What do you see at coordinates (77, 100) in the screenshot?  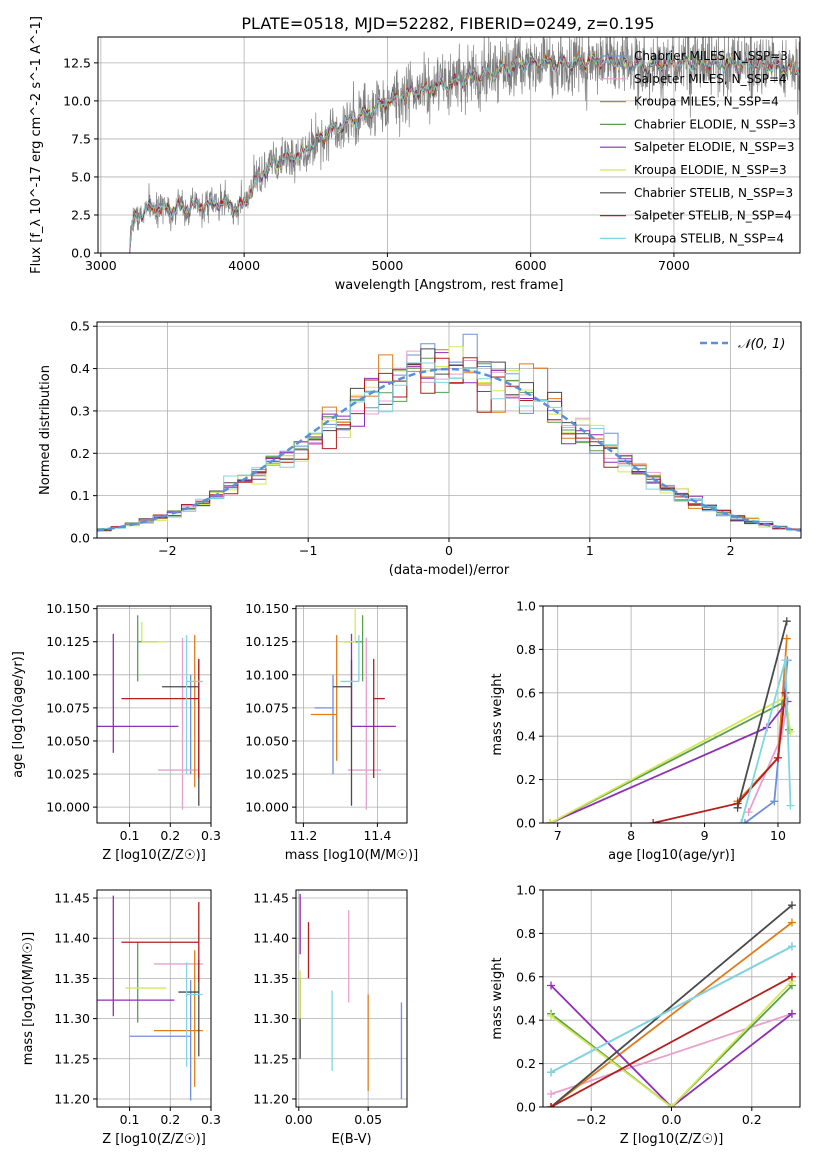 I see `y-tick-label: 10.0` at bounding box center [77, 100].